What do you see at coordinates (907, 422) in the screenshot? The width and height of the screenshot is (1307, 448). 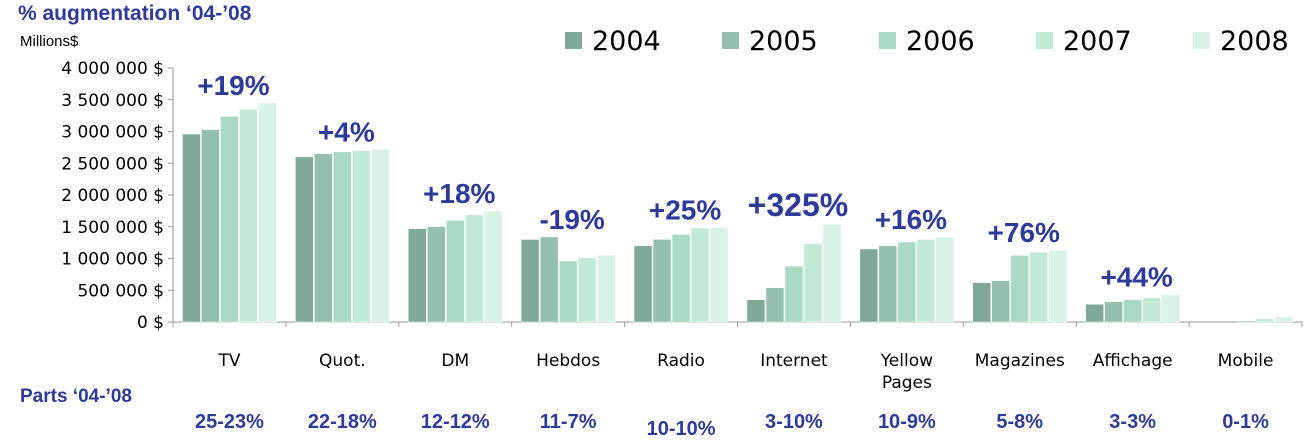 I see `parts-value: 10-9%` at bounding box center [907, 422].